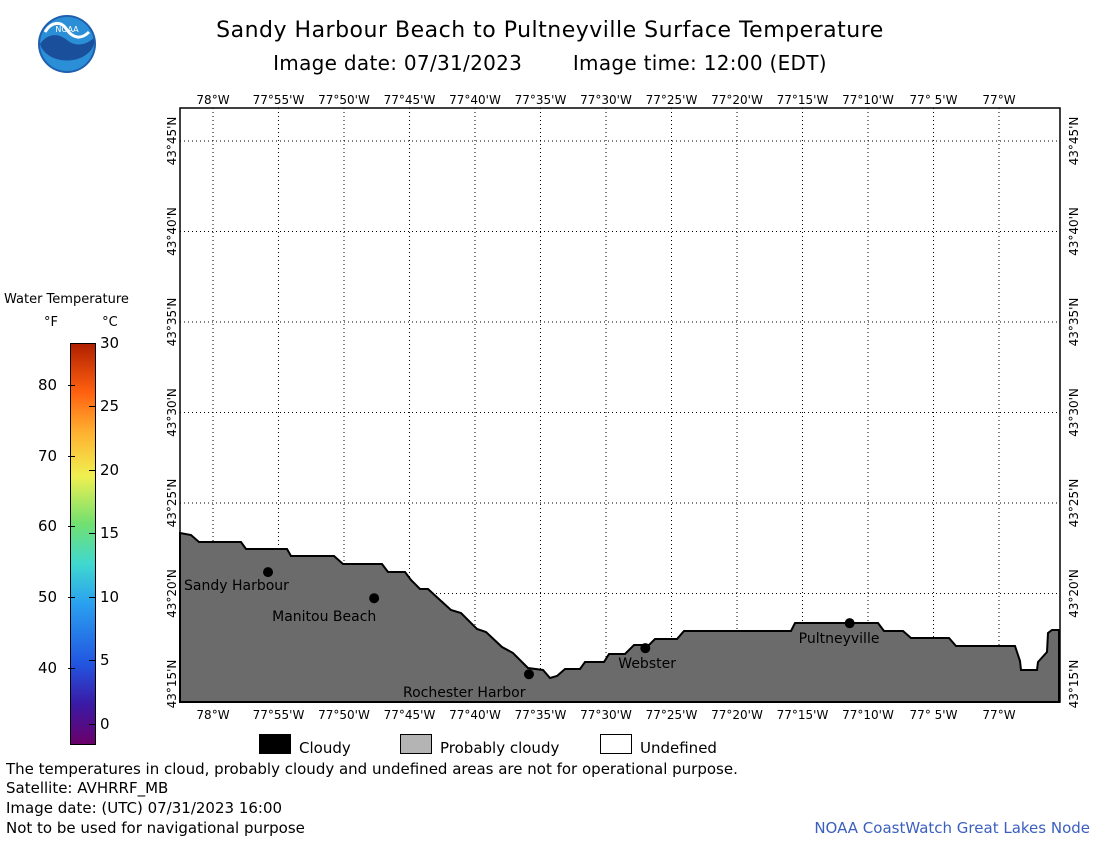  Describe the element at coordinates (737, 100) in the screenshot. I see `lon-label-top: 77°20'W` at that location.